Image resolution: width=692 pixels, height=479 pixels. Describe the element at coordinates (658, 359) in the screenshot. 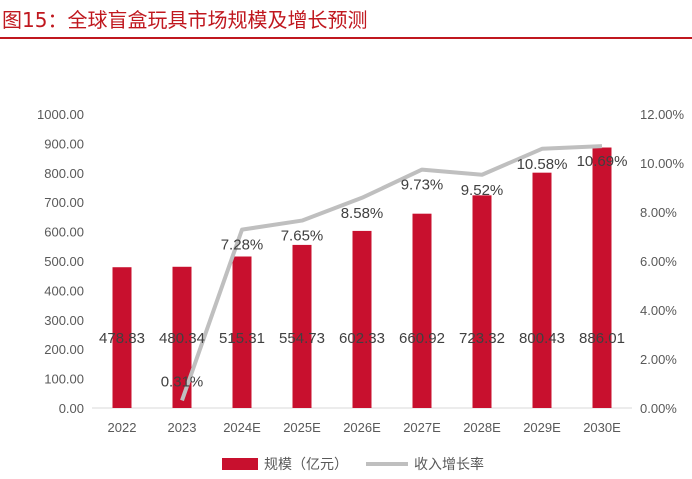

I see `right-axis-tick-label: 2.00%` at that location.